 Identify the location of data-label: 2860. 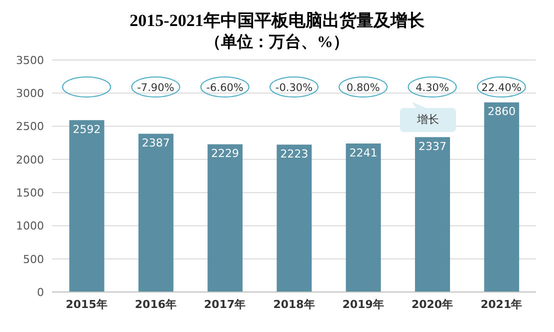
(502, 111).